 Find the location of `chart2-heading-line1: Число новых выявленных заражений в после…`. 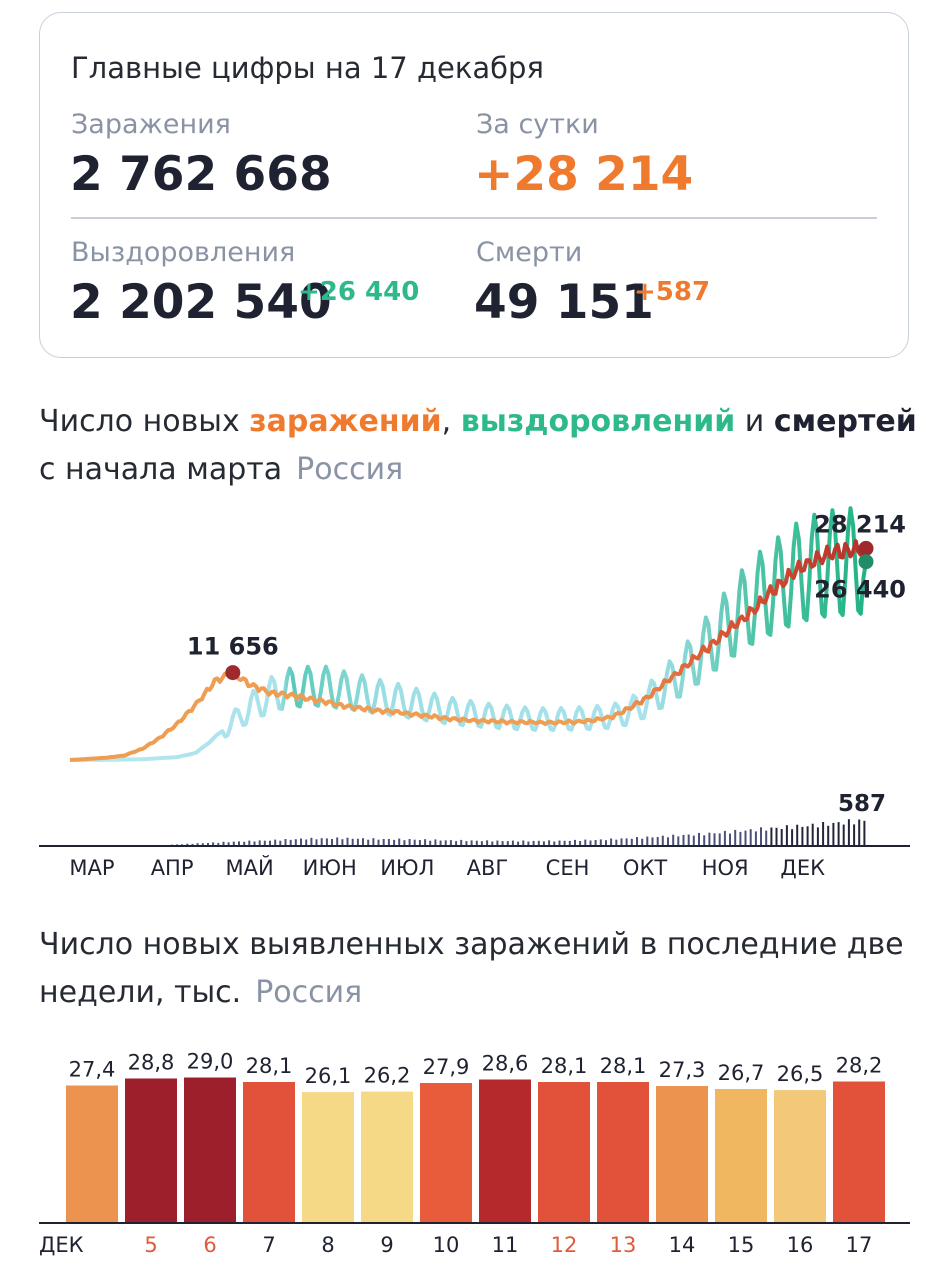

chart2-heading-line1: Число новых выявленных заражений в после… is located at coordinates (471, 944).